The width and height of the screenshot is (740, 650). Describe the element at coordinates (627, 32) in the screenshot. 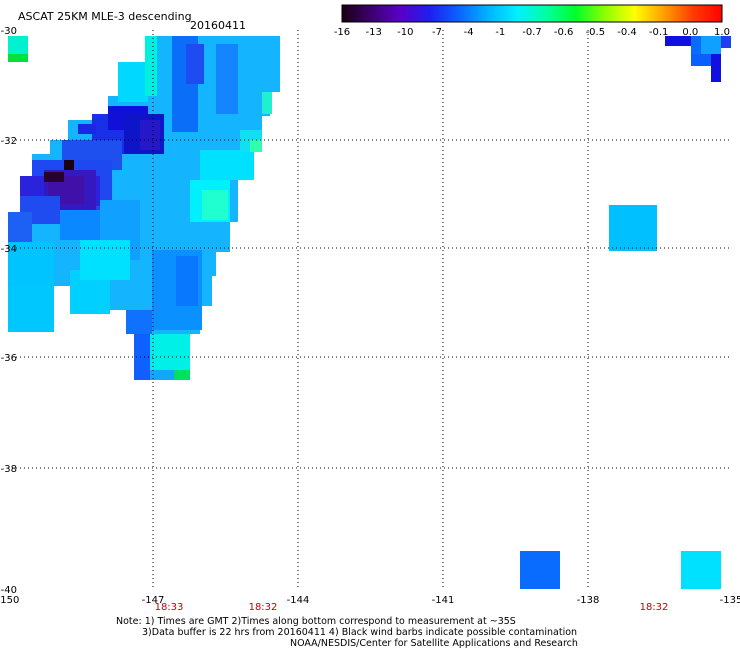

I see `colorbar-tick-label: -0.4` at that location.